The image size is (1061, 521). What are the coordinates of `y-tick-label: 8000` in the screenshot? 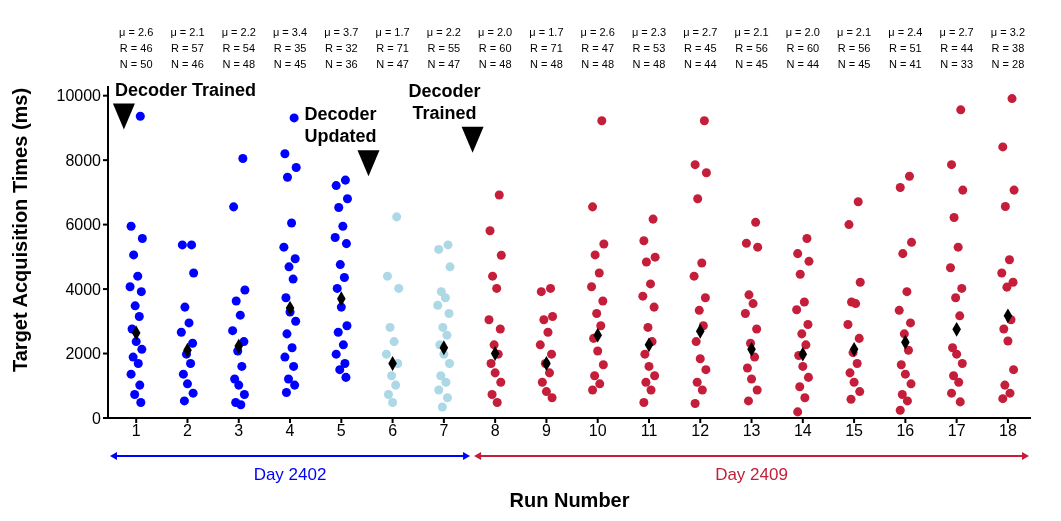 It's located at (83, 160).